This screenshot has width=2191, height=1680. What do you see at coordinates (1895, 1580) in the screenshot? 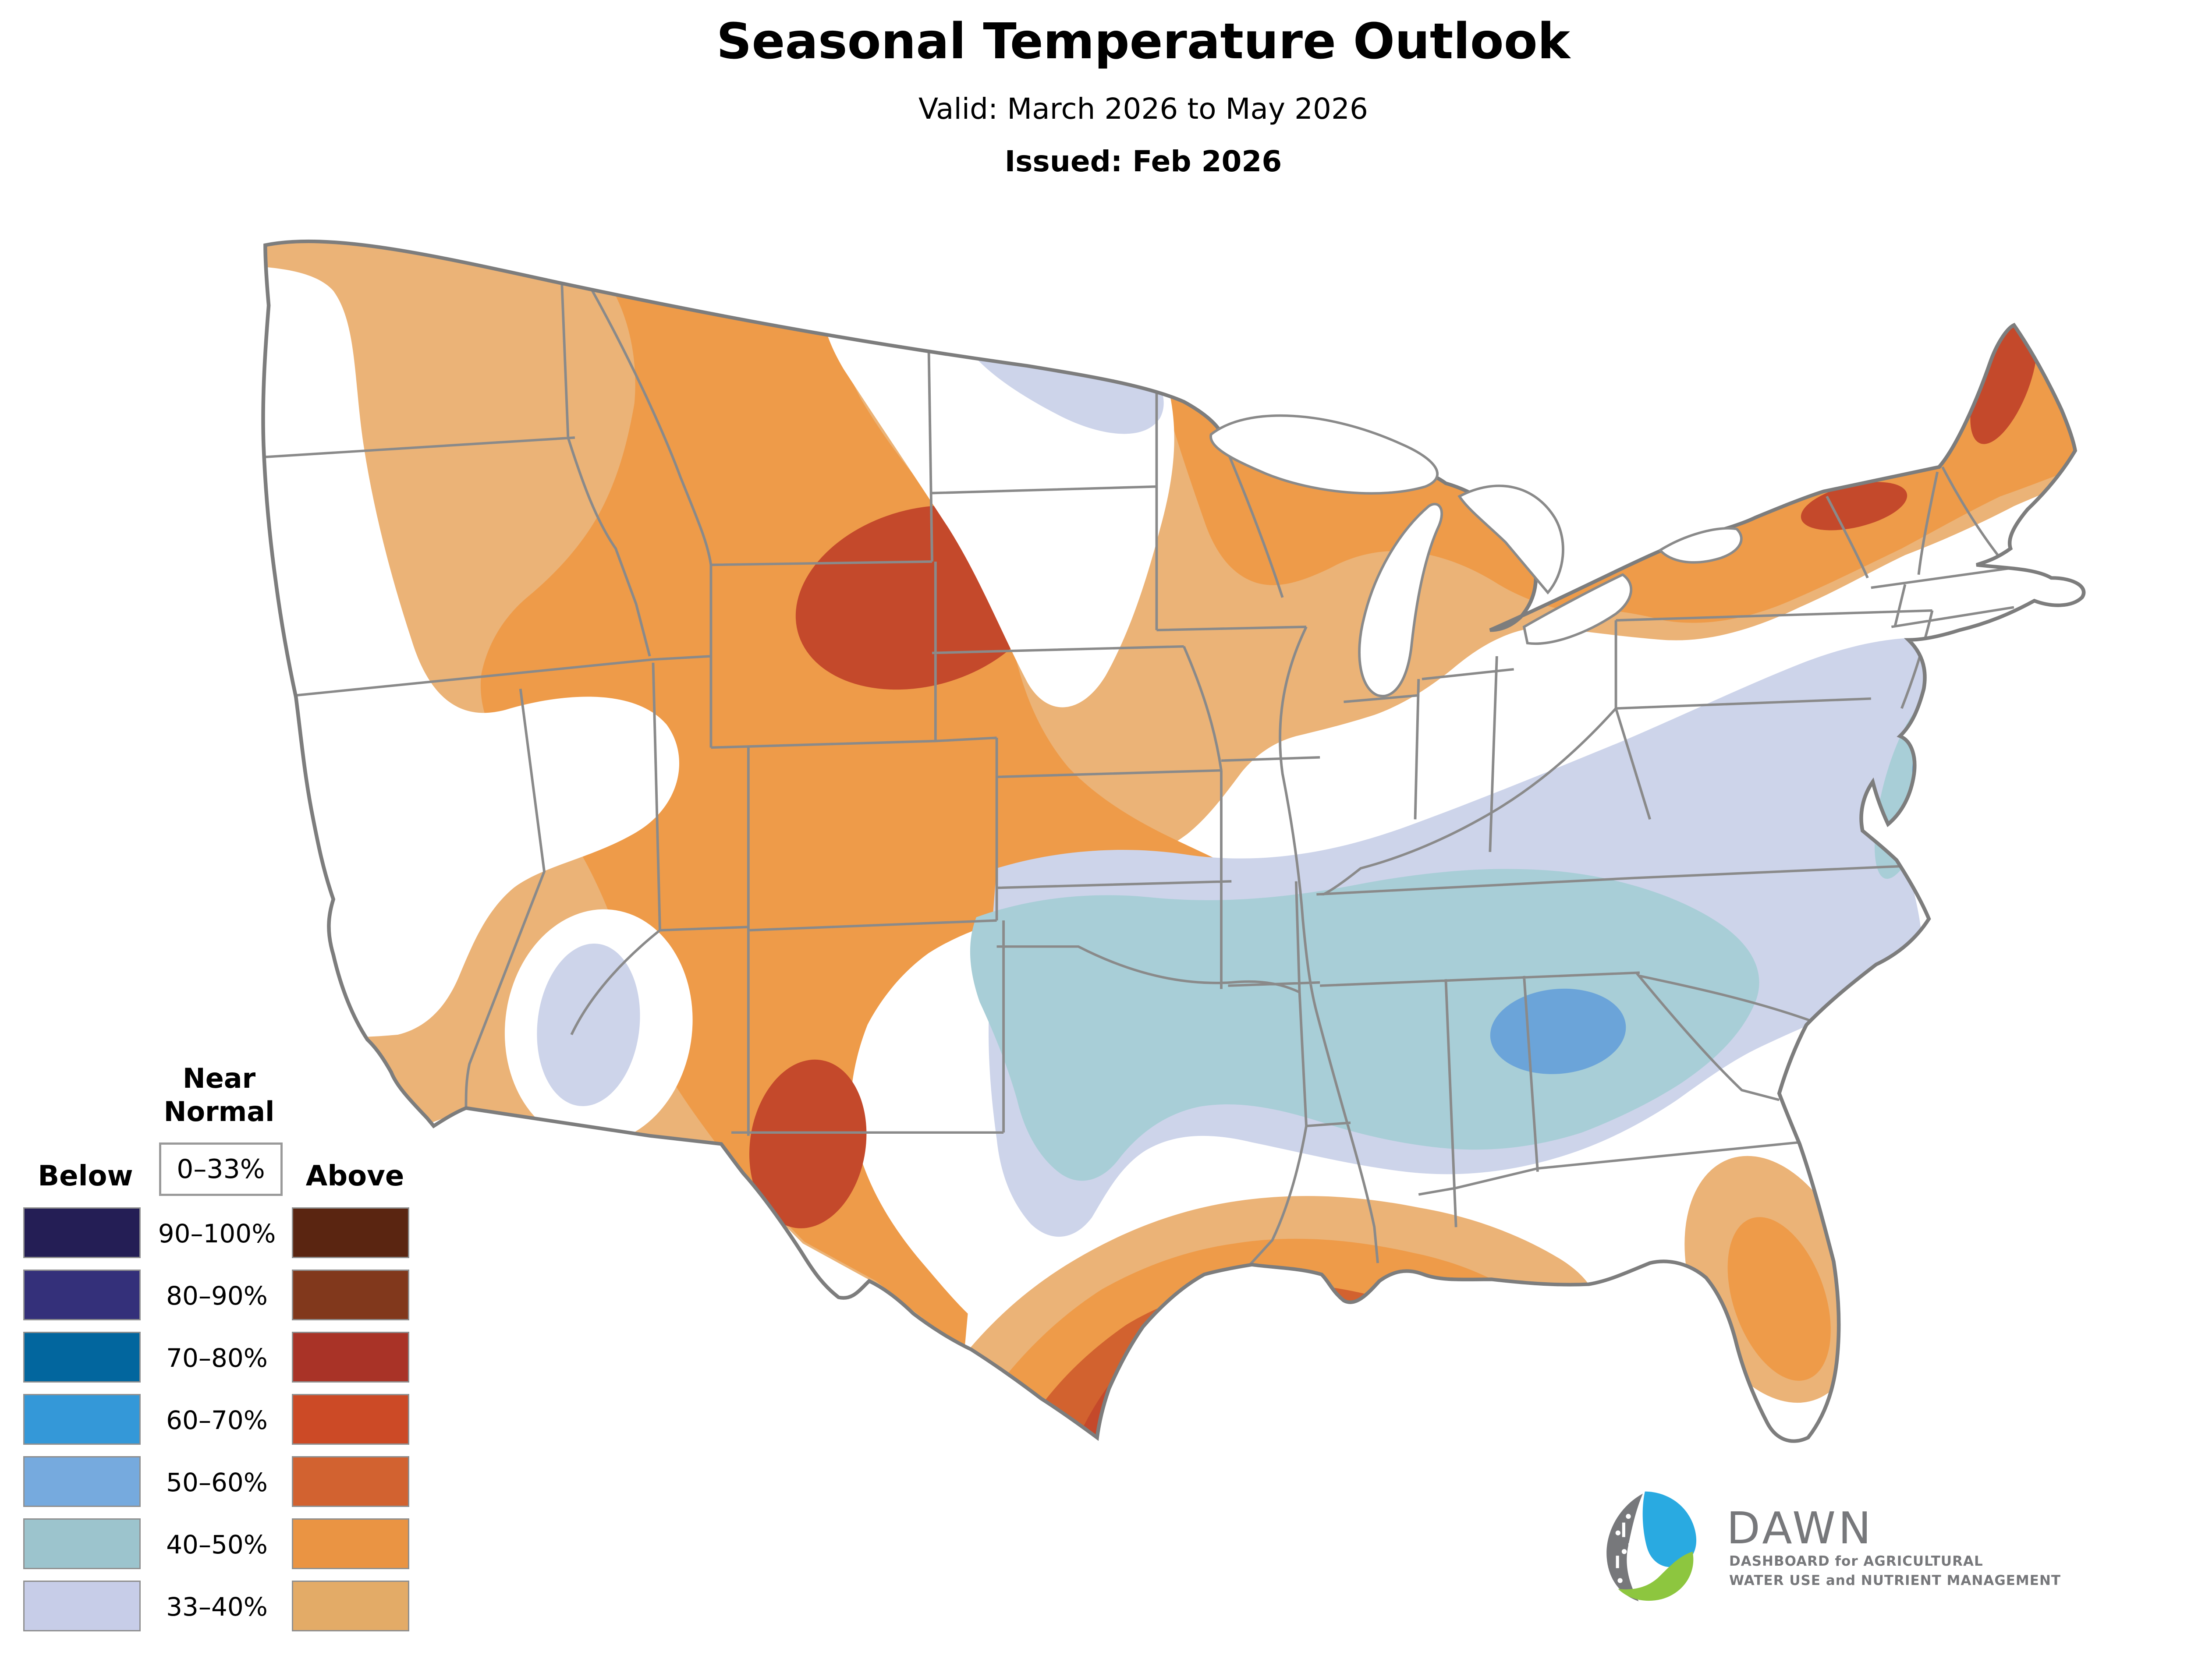
I see `dawn-logo-line2: WATER USE and NUTRIENT MANAGEMENT` at bounding box center [1895, 1580].